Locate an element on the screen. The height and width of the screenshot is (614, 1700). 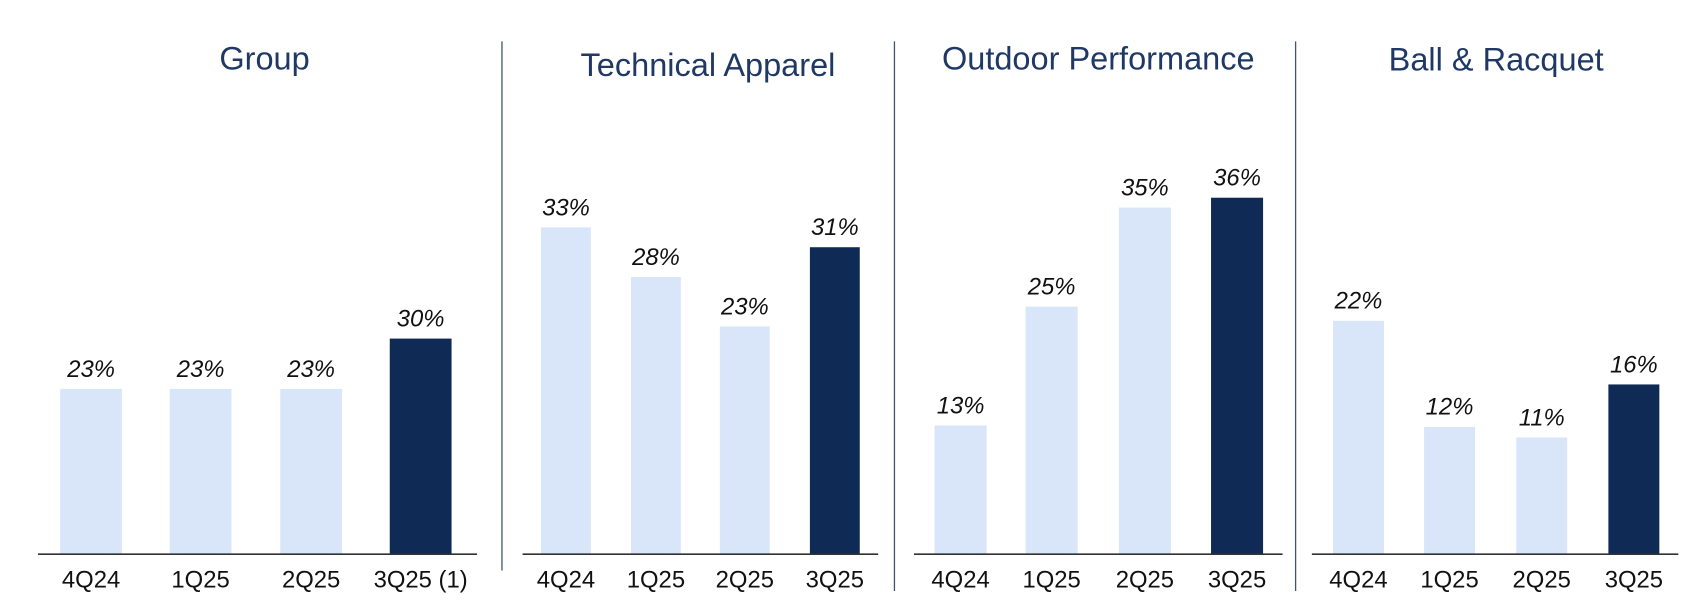
value-label: 30% is located at coordinates (421, 318).